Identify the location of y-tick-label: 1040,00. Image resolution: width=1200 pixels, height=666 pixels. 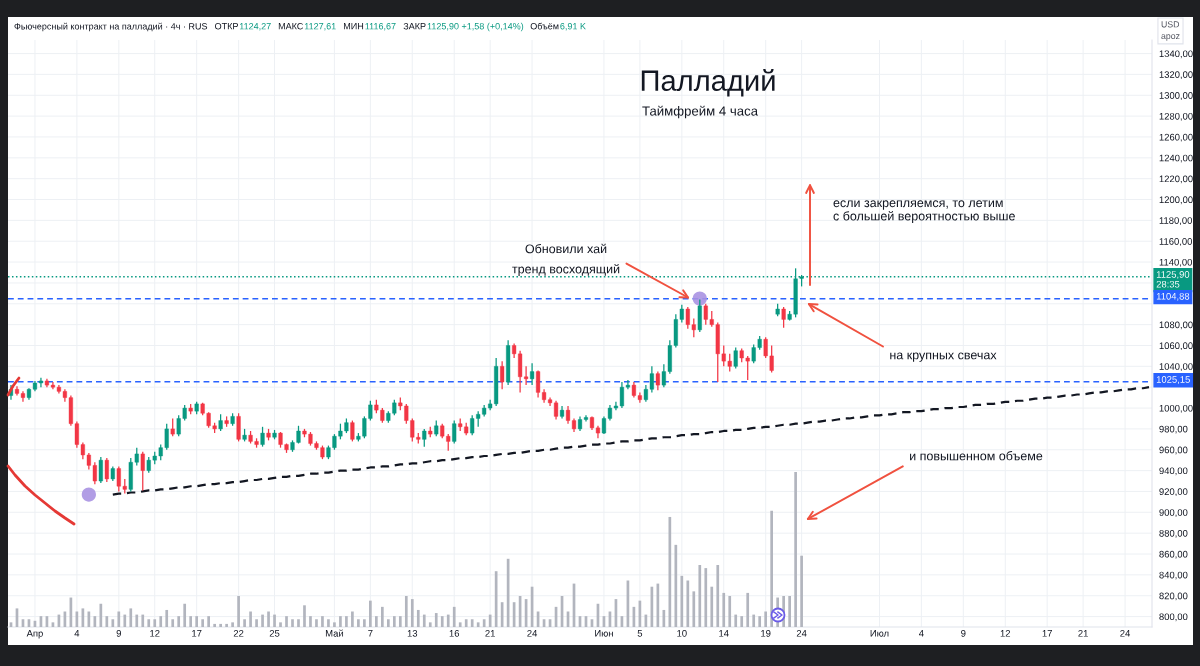
(1176, 367).